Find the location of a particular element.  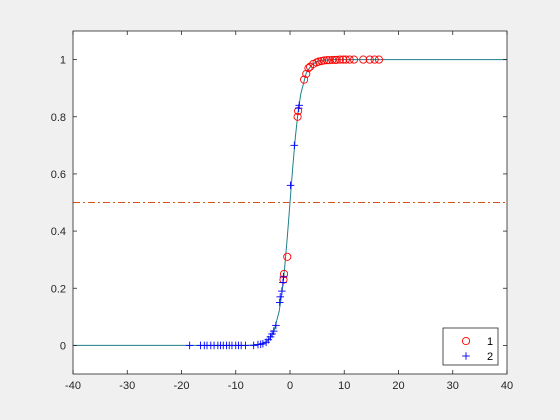

x-tick-label: 40 is located at coordinates (507, 386).